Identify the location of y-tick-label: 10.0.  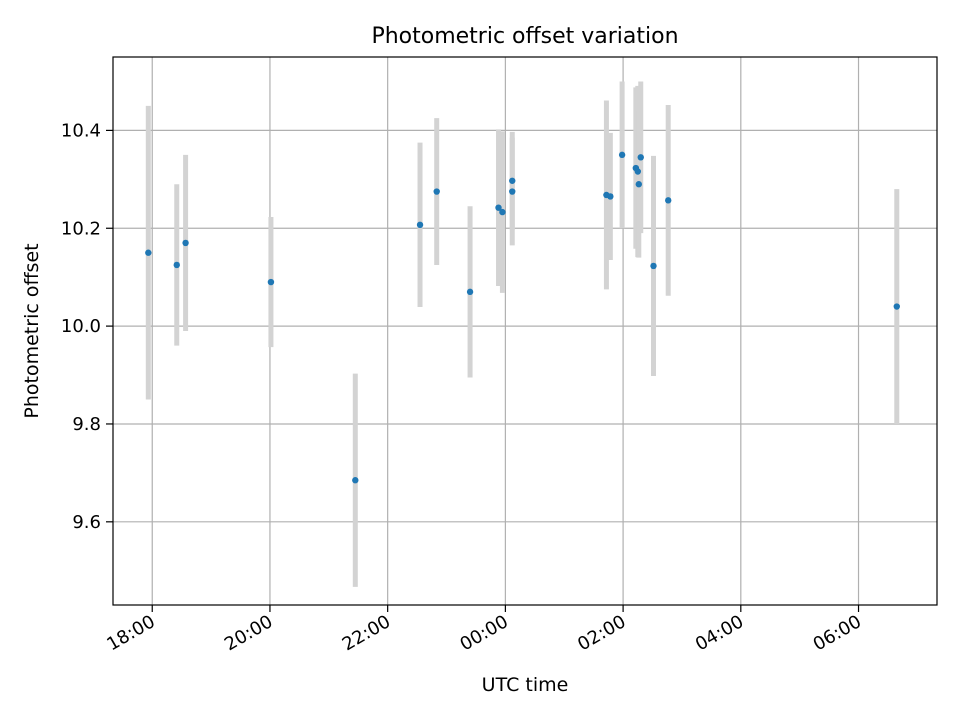
(81, 326).